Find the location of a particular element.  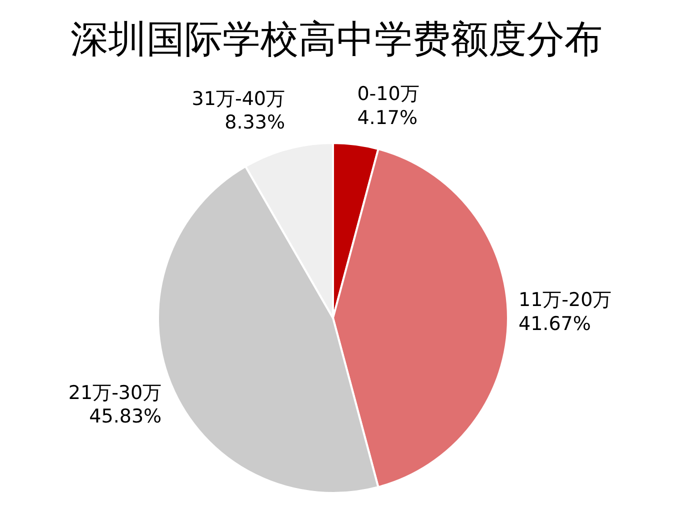

data-label: 4.17% is located at coordinates (387, 117).